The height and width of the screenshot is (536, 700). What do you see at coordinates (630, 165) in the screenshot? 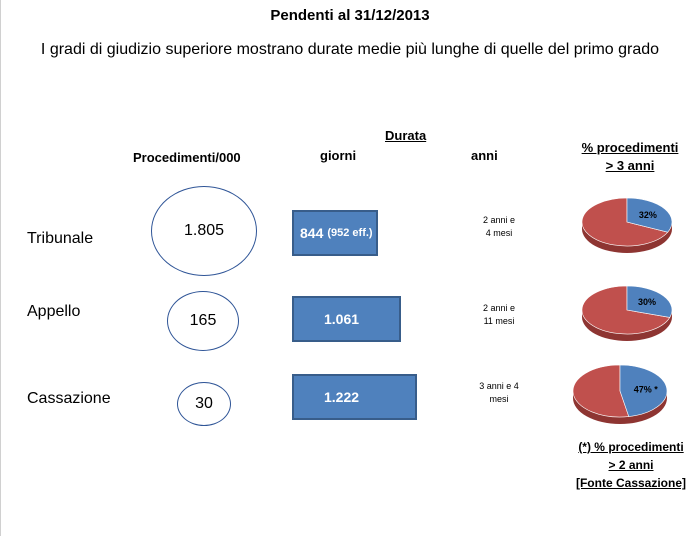
I see `header-pct-line2: > 3 anni` at bounding box center [630, 165].